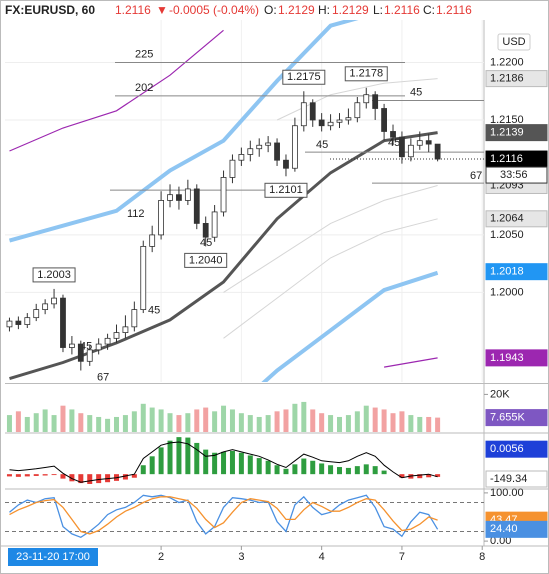 The height and width of the screenshot is (574, 549). What do you see at coordinates (507, 133) in the screenshot?
I see `price-badge-label: 1.2139` at bounding box center [507, 133].